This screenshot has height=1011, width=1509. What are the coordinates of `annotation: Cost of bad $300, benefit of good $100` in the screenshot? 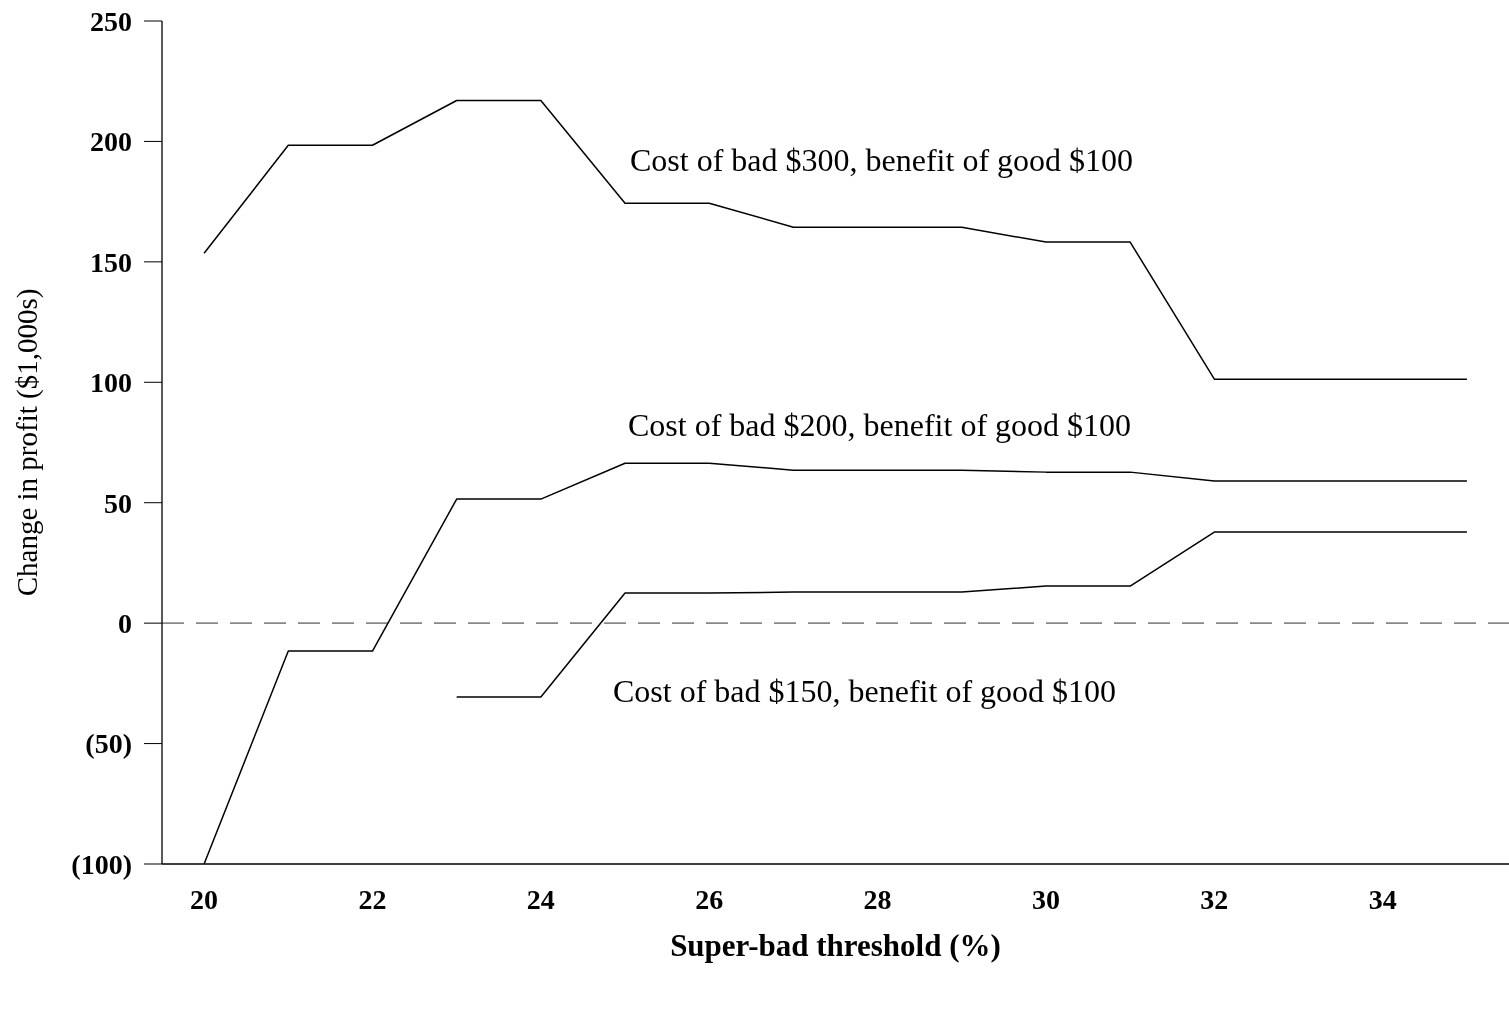 It's located at (882, 160).